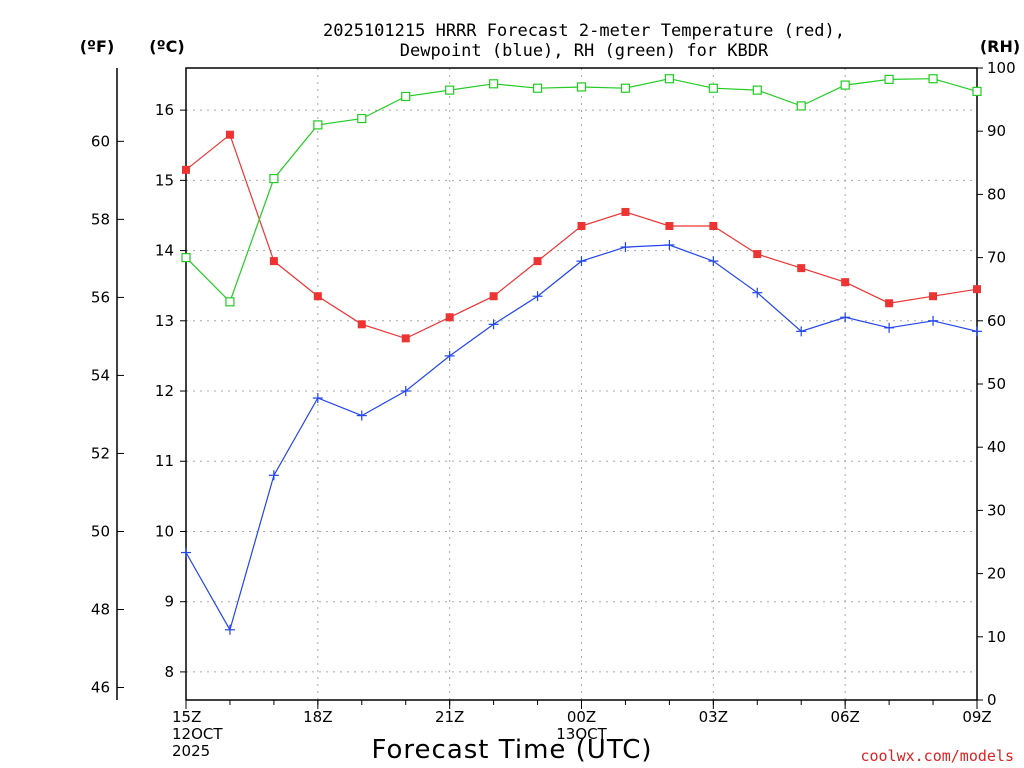 This screenshot has height=768, width=1024. Describe the element at coordinates (844, 717) in the screenshot. I see `x-tick-label: 06Z` at that location.